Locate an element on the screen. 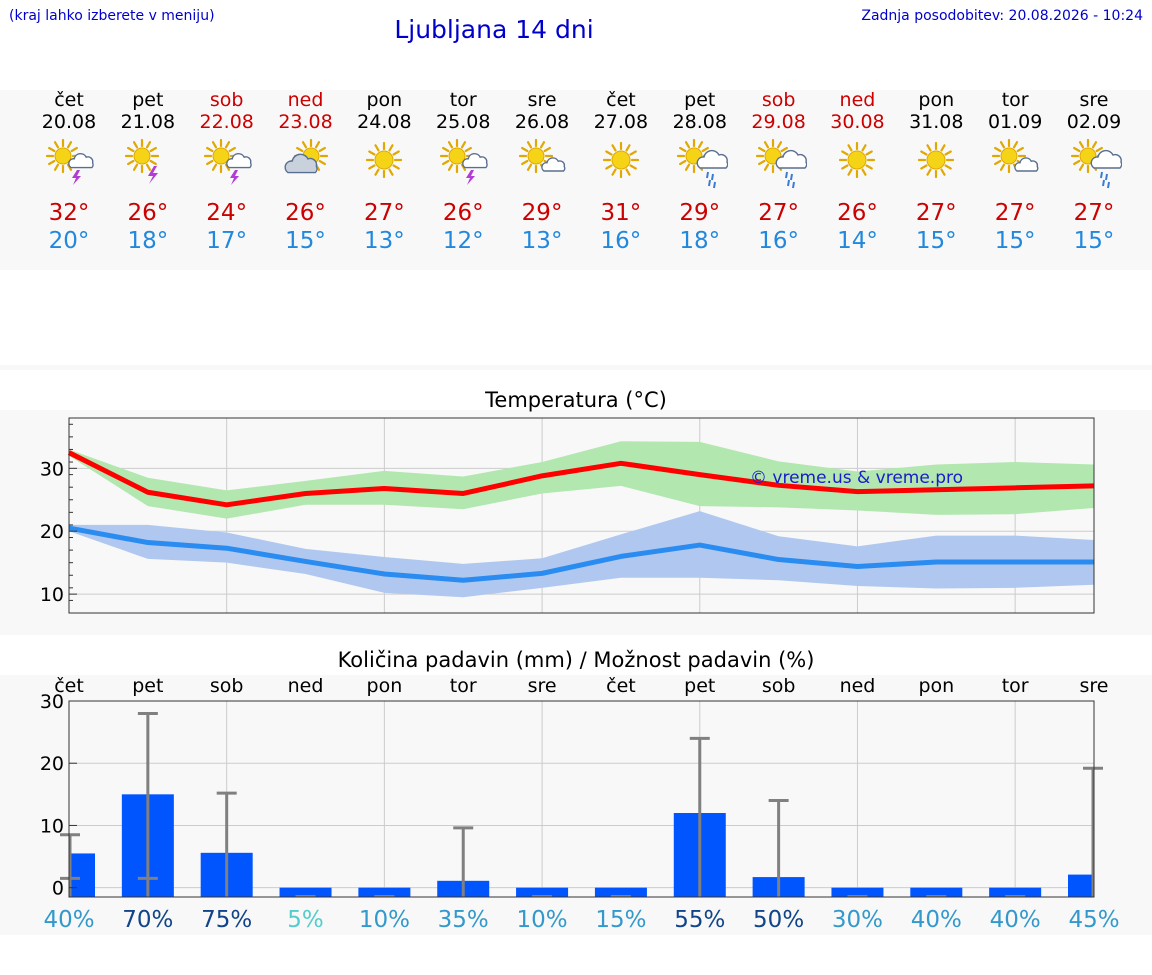  sun-thunder-icon is located at coordinates (141, 161).